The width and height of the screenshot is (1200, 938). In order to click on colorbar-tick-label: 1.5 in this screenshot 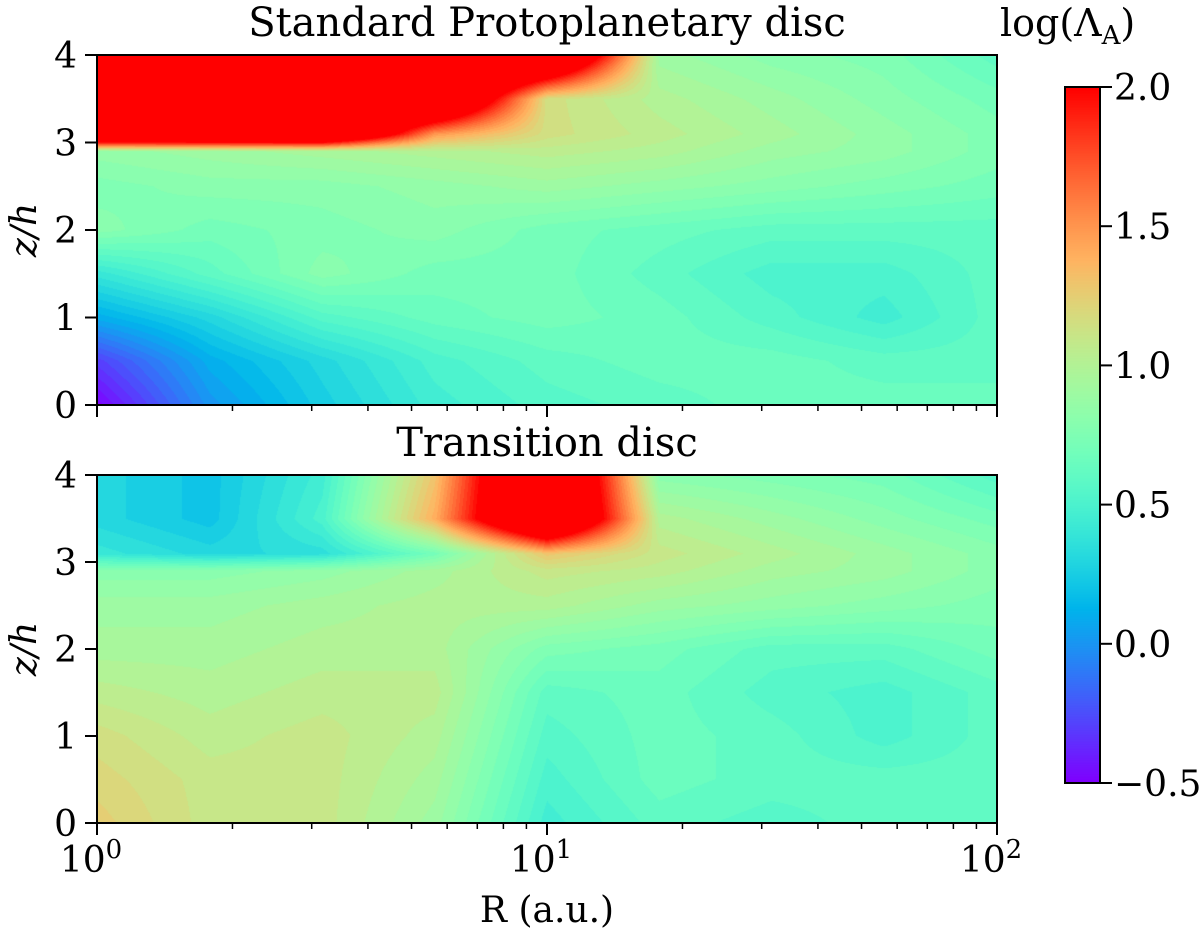, I will do `click(1142, 227)`.